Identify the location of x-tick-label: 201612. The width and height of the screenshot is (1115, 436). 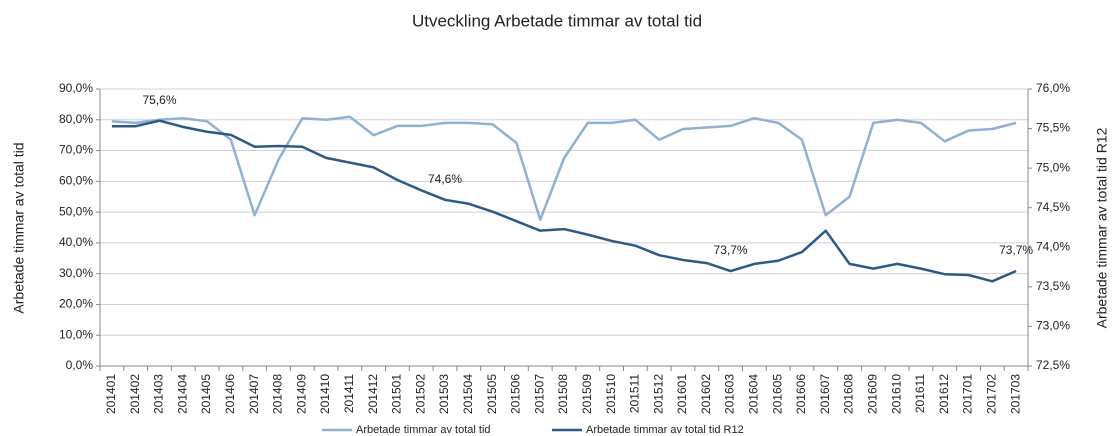
(944, 394).